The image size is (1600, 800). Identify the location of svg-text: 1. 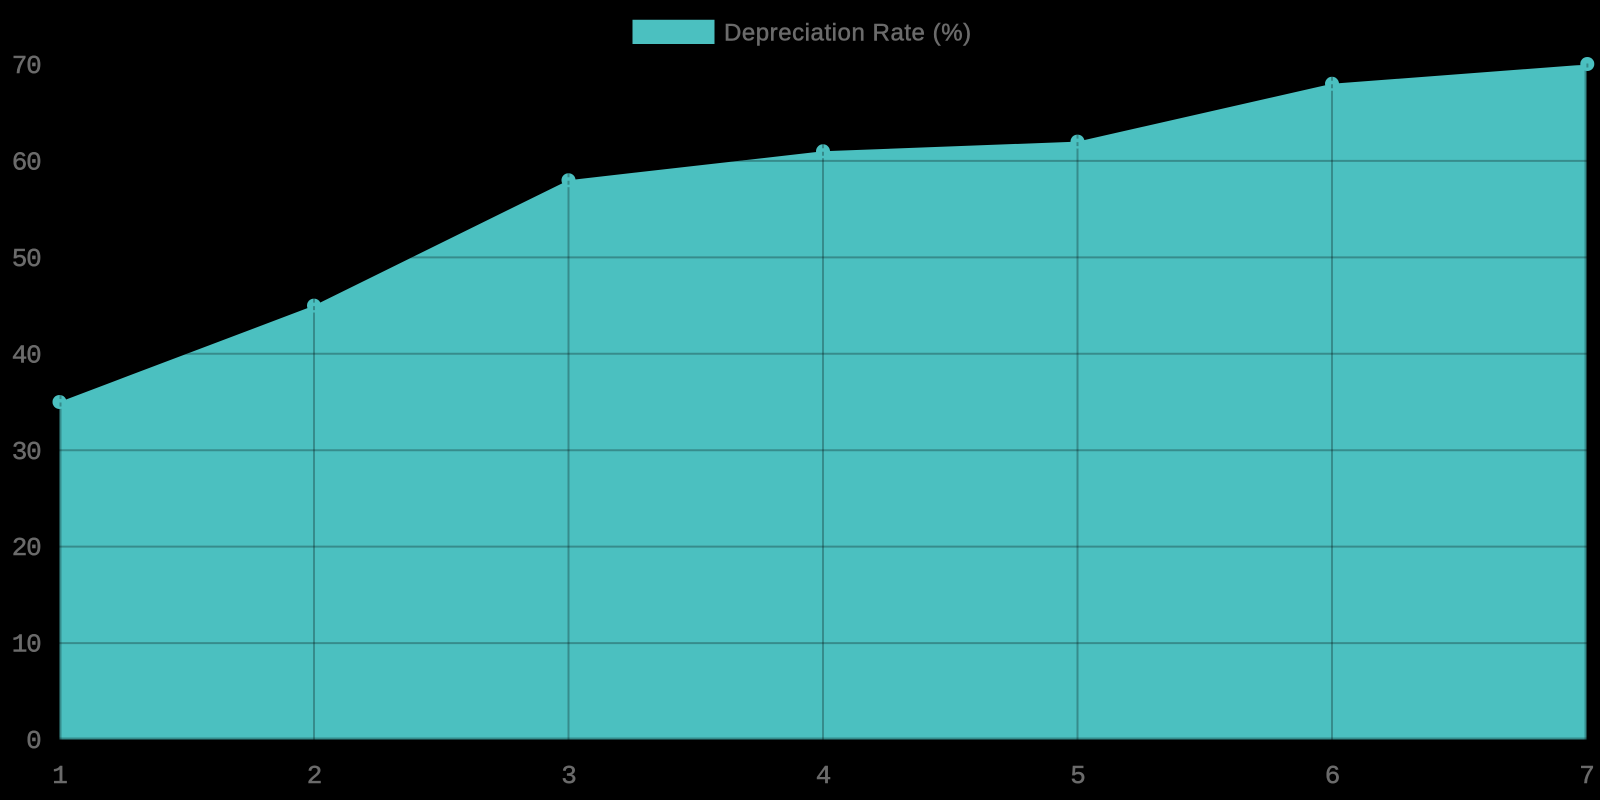
(59, 776).